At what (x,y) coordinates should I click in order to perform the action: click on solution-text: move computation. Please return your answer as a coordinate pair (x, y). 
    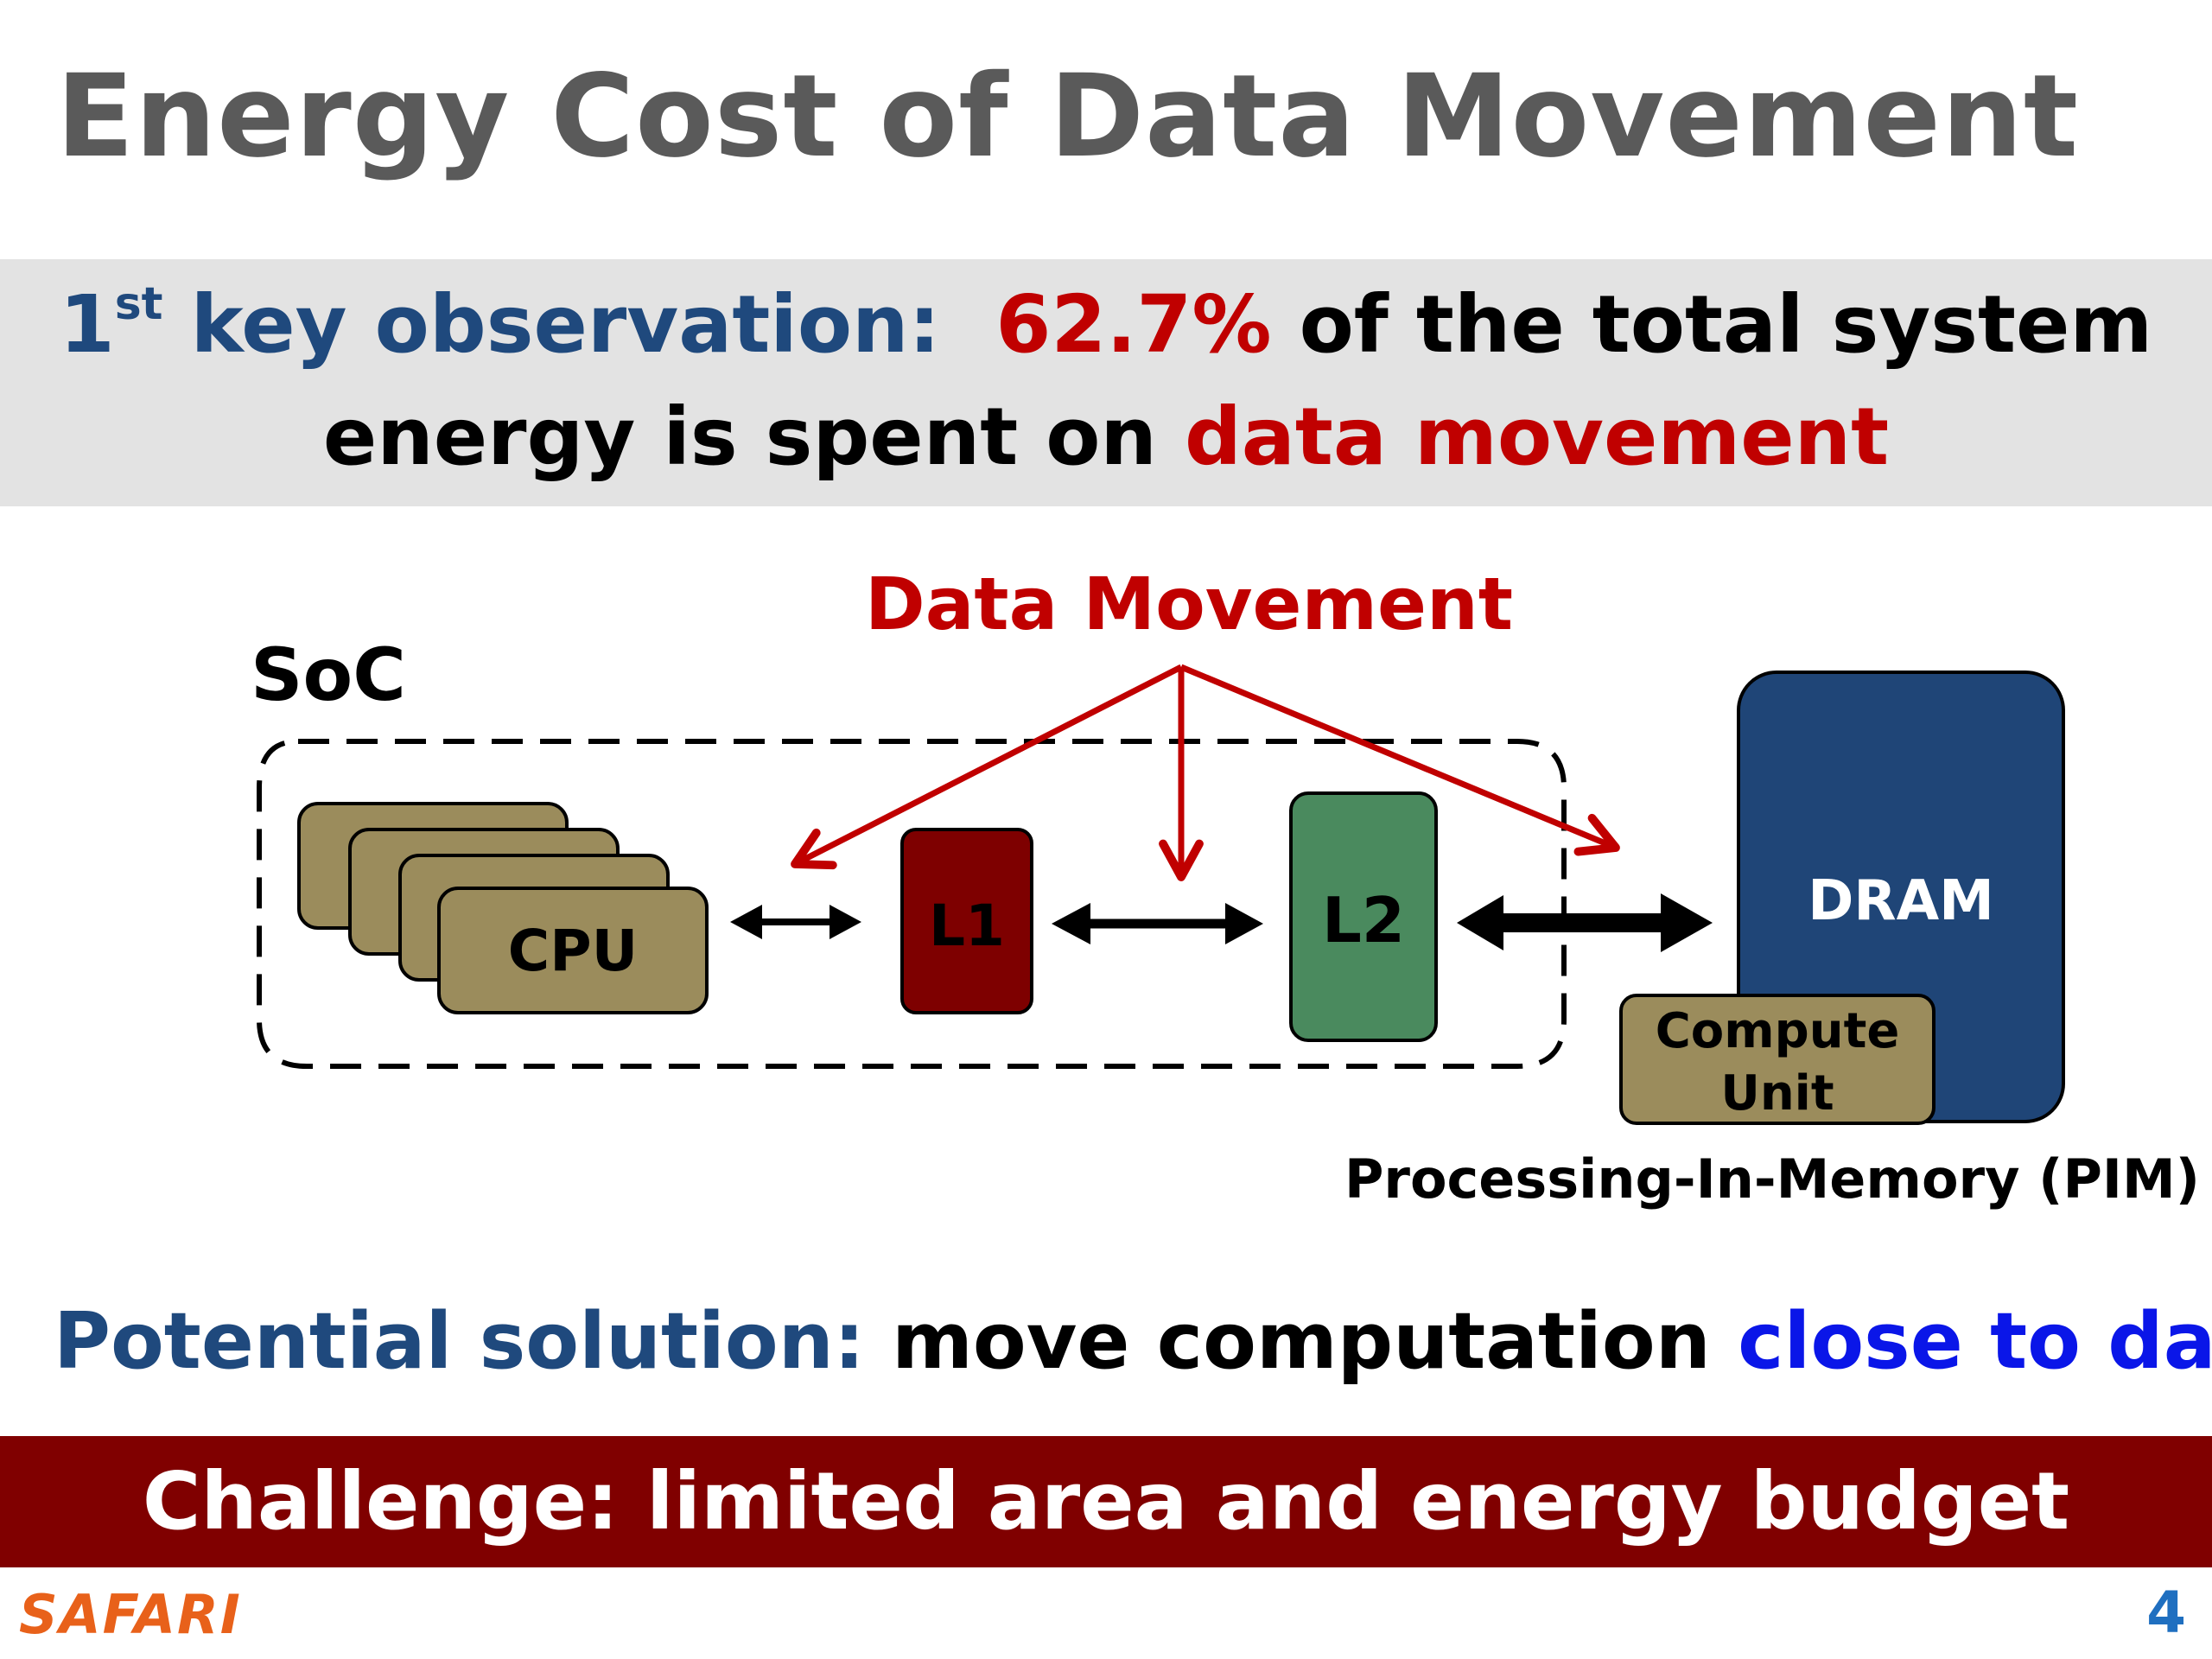
    Looking at the image, I should click on (1301, 1341).